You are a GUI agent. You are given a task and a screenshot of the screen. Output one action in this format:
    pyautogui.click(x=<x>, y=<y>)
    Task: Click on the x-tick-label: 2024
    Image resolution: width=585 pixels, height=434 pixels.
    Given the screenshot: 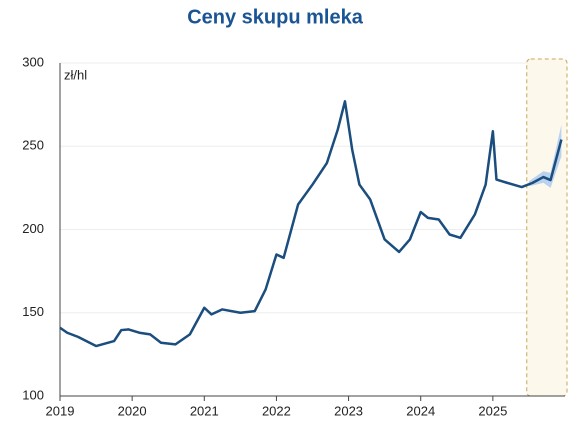 What is the action you would take?
    pyautogui.click(x=420, y=410)
    